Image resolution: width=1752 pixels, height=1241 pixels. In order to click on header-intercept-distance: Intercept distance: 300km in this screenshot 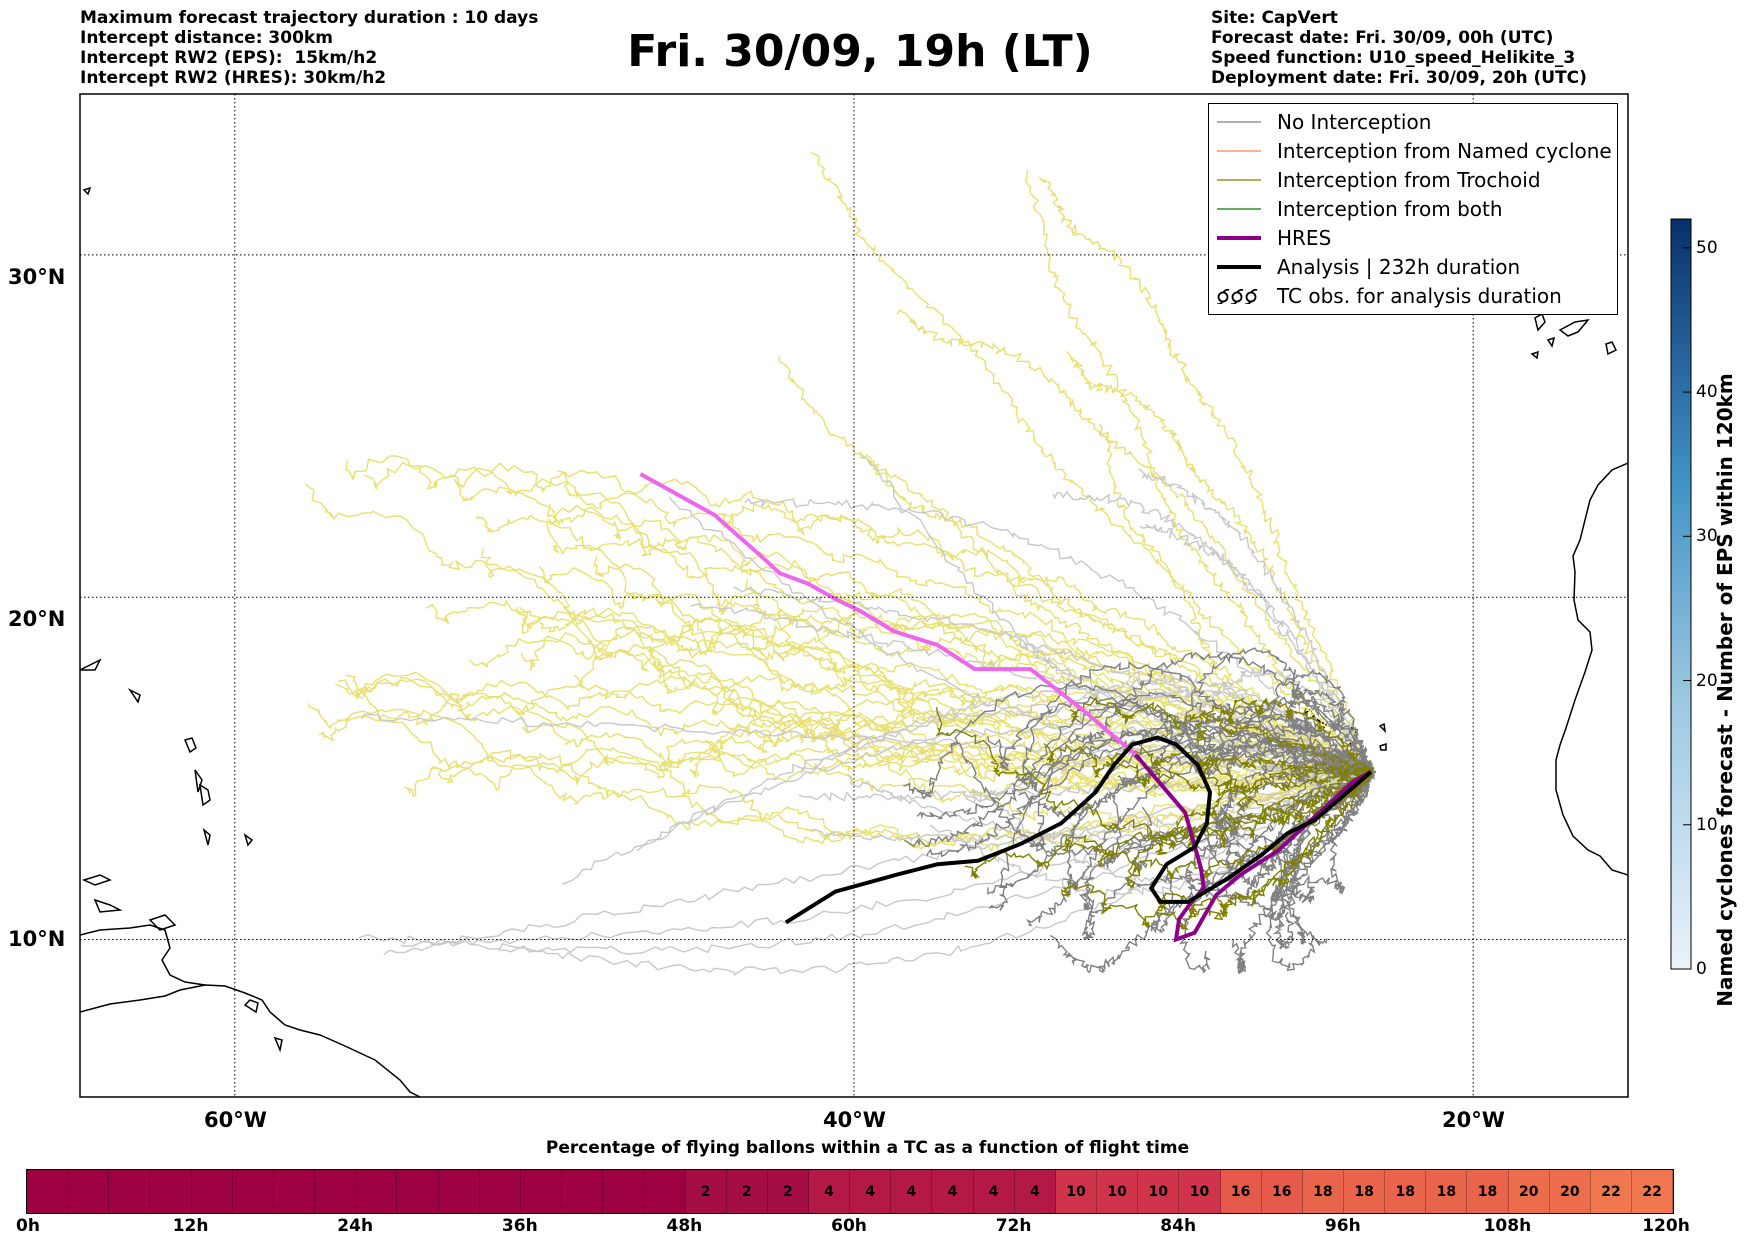, I will do `click(206, 38)`.